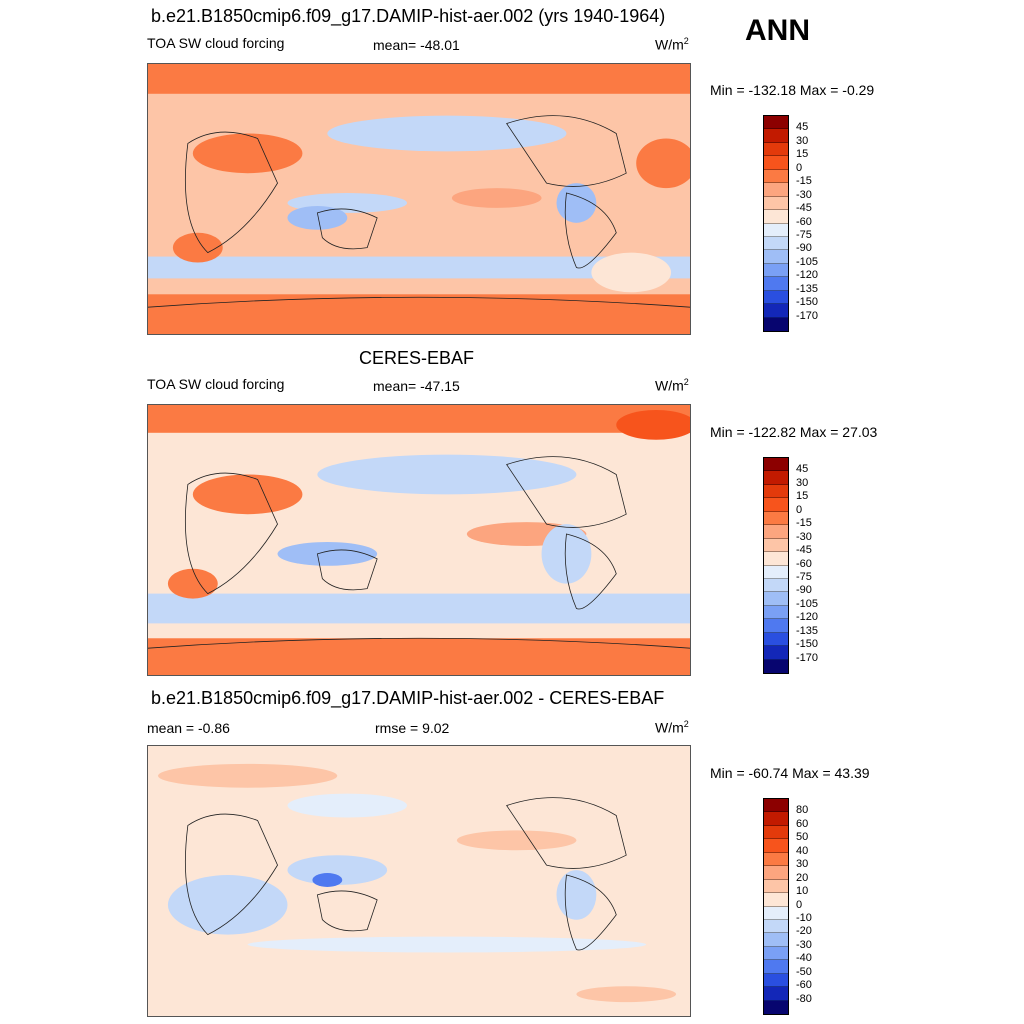 The image size is (1024, 1024). What do you see at coordinates (804, 931) in the screenshot?
I see `colorbar-tick-label: -20` at bounding box center [804, 931].